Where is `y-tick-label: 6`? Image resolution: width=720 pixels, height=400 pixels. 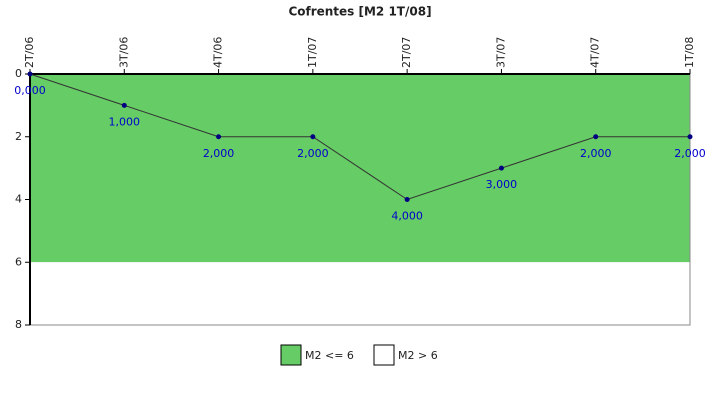 y-tick-label: 6 is located at coordinates (18, 261).